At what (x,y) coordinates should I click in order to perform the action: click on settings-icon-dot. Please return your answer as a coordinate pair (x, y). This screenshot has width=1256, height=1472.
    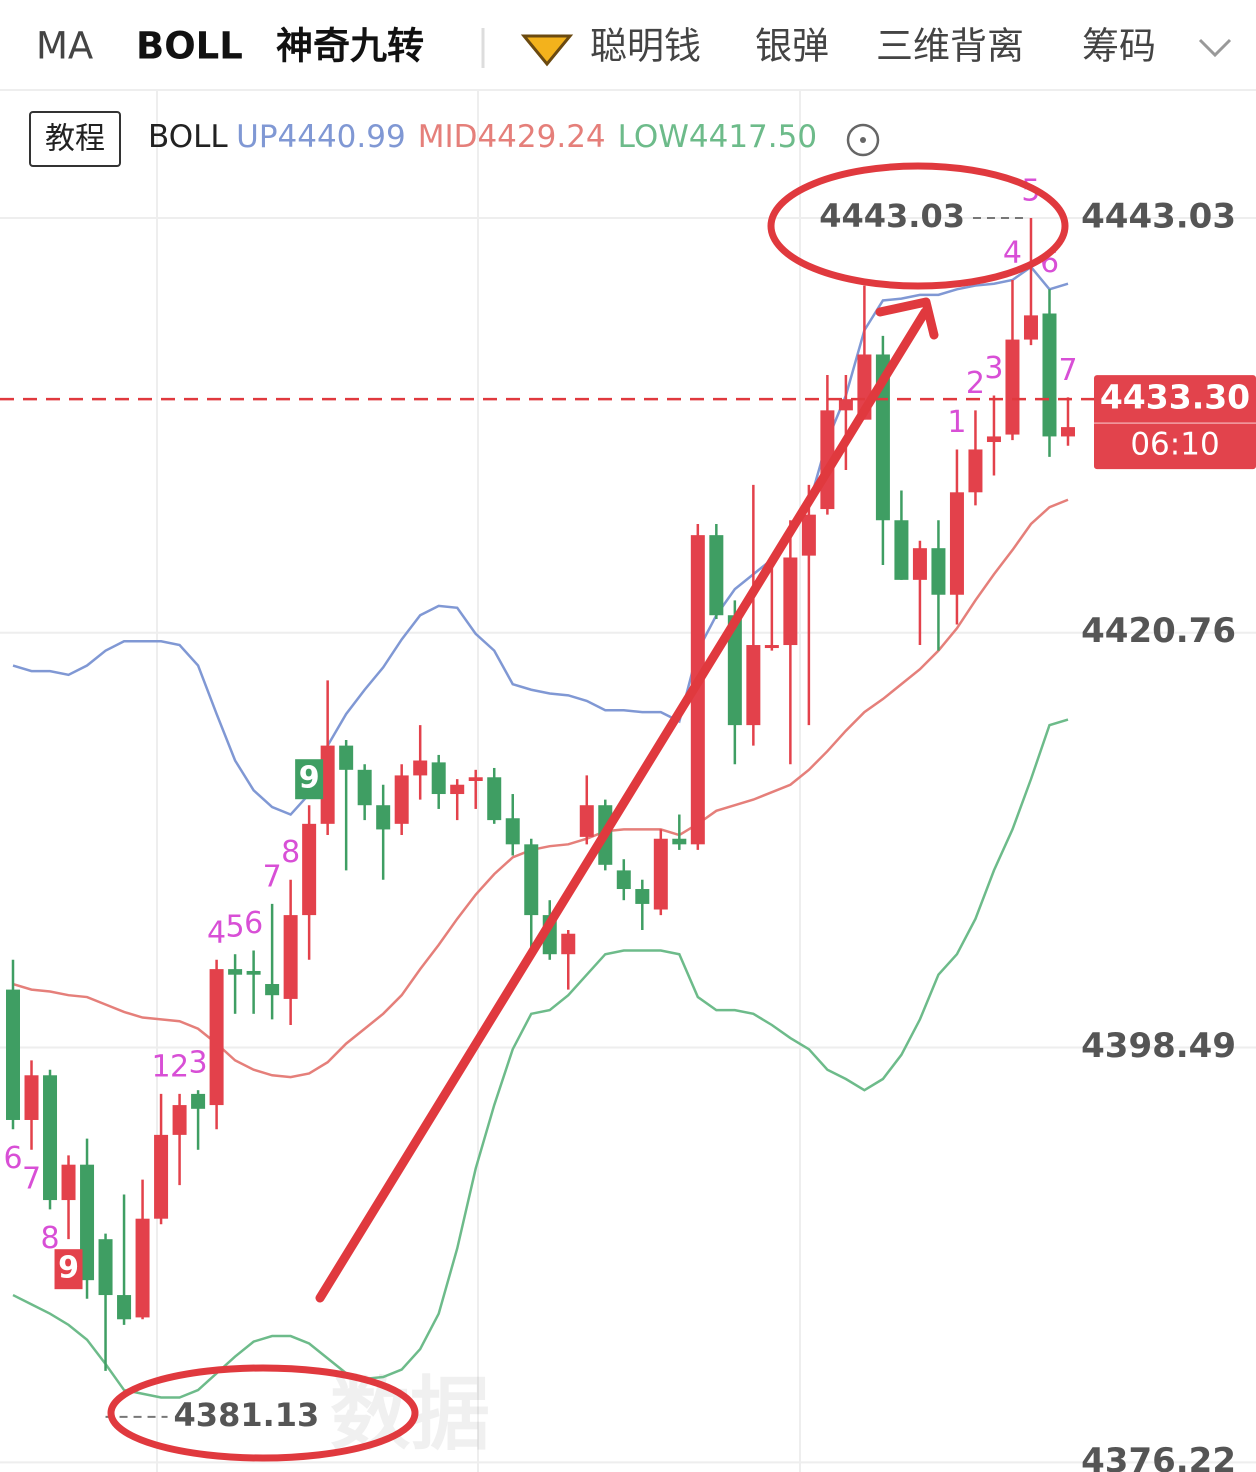
    Looking at the image, I should click on (863, 140).